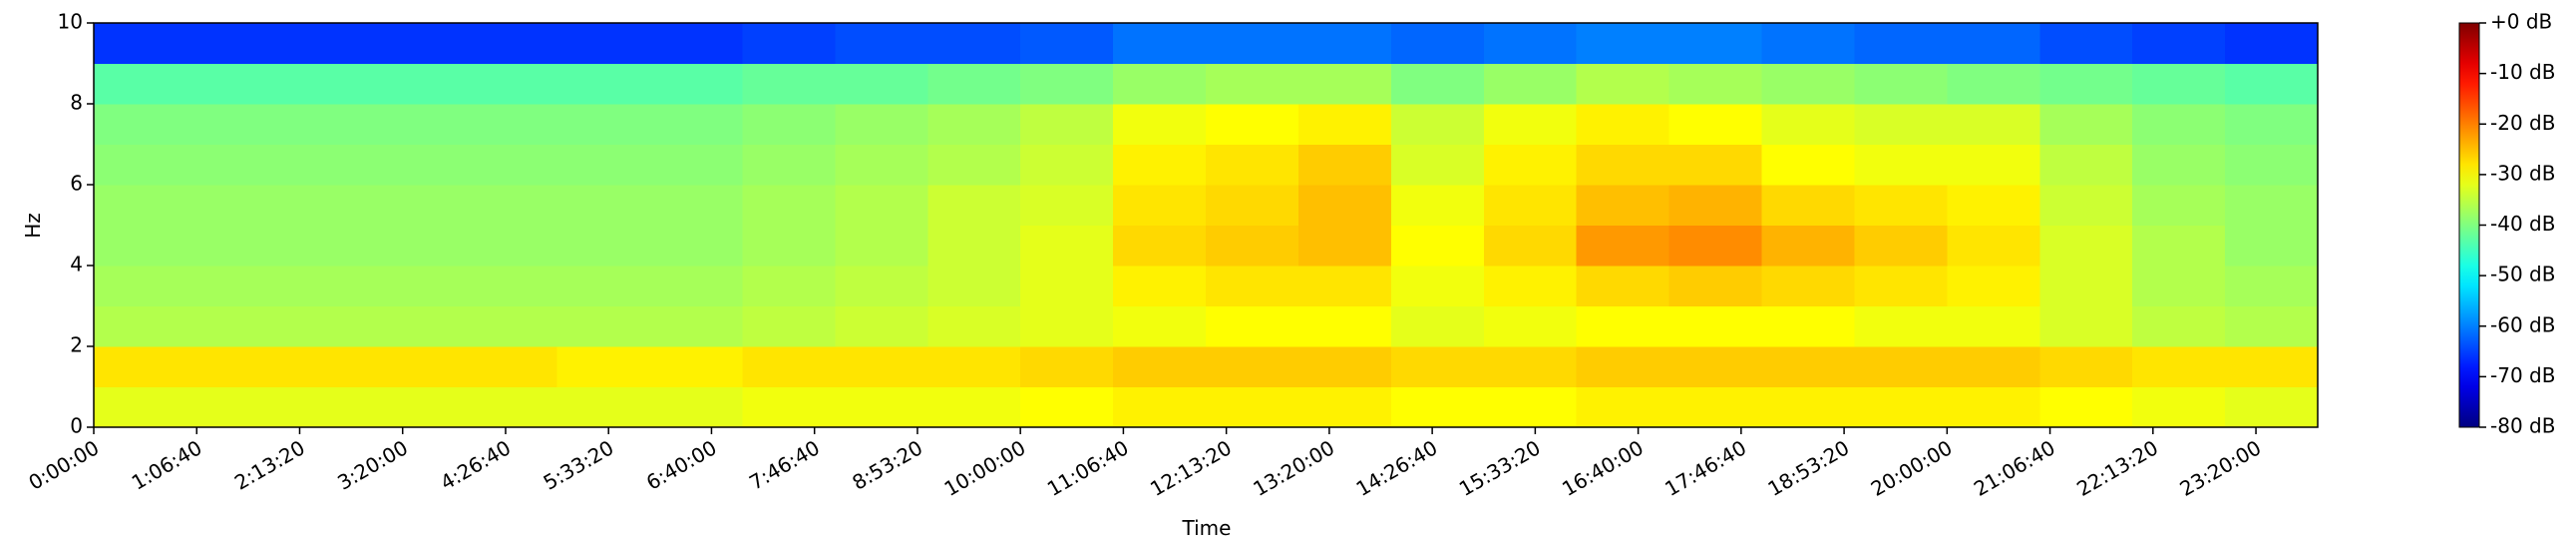 The width and height of the screenshot is (2576, 551). What do you see at coordinates (2117, 468) in the screenshot?
I see `x-tick-label: 22:13:20` at bounding box center [2117, 468].